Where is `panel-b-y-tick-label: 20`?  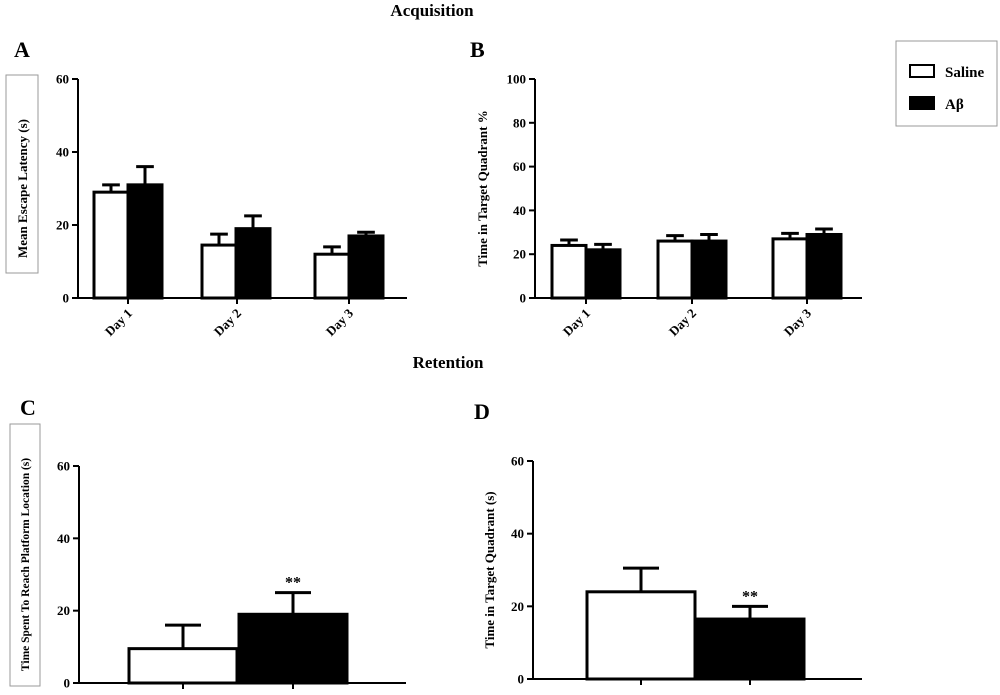 panel-b-y-tick-label: 20 is located at coordinates (519, 254).